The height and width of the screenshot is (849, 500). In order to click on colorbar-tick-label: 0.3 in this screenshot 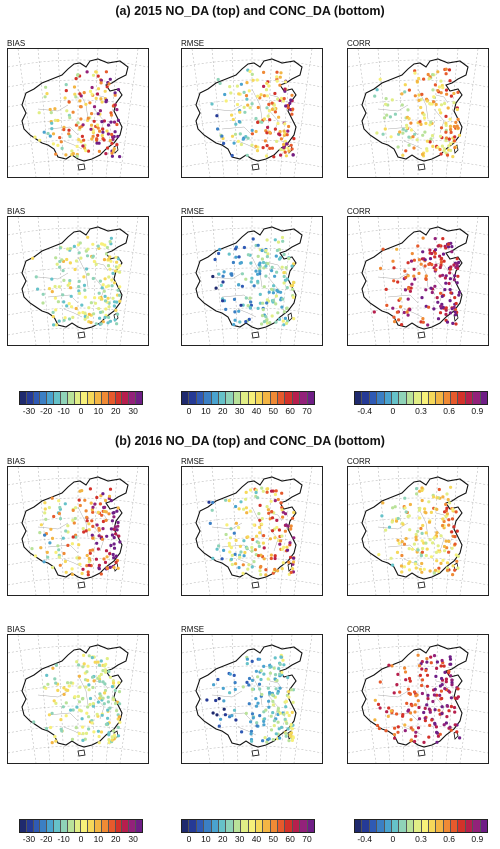, I will do `click(421, 839)`.